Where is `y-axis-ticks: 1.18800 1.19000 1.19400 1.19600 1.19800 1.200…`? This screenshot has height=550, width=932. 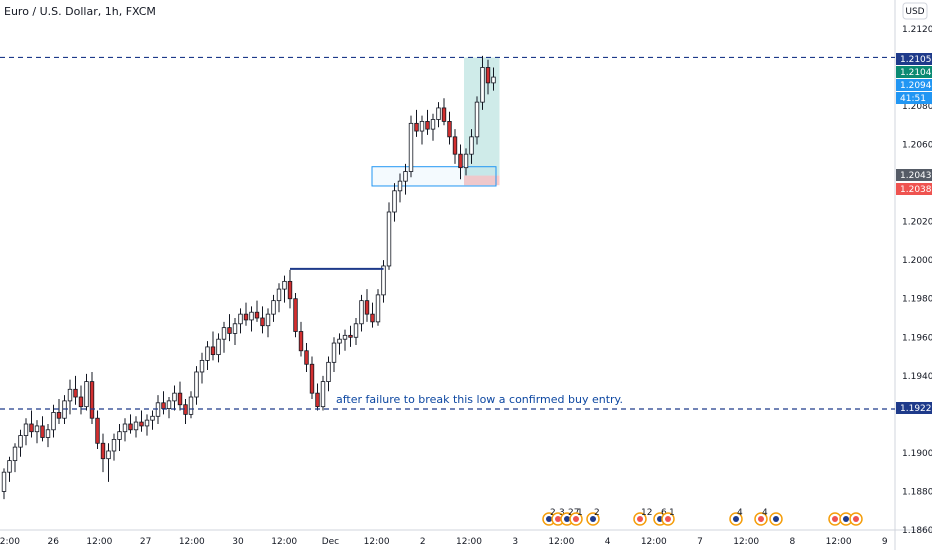
y-axis-ticks: 1.18800 1.19000 1.19400 1.19600 1.19800 1.200… is located at coordinates (917, 280).